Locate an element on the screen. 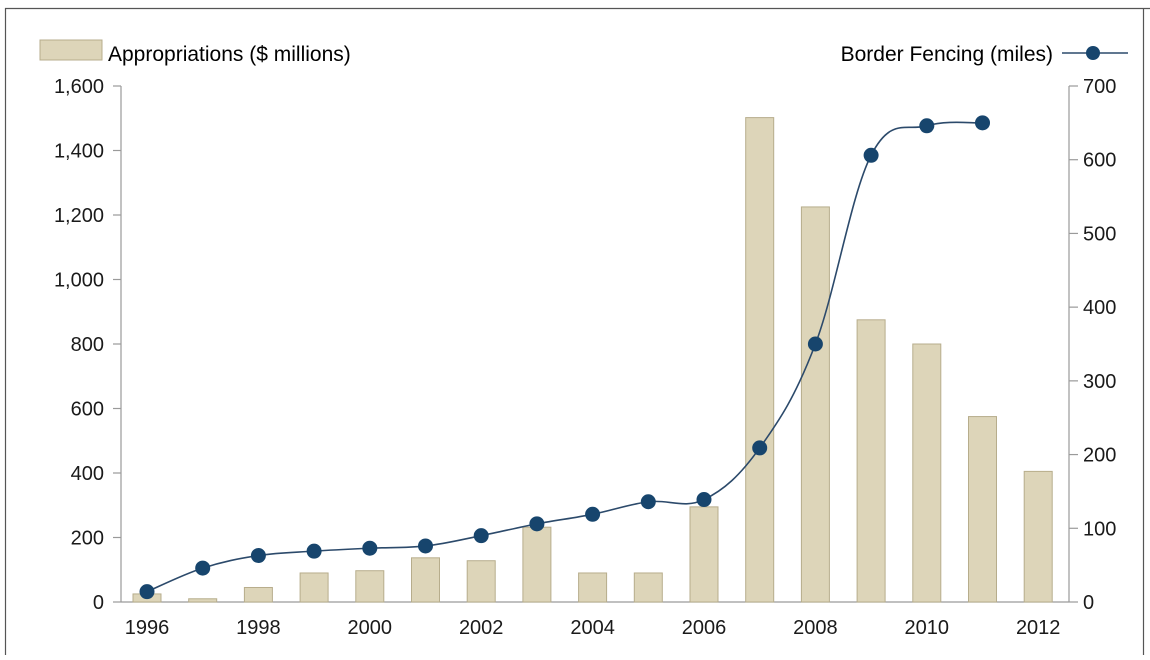  right-axis-ticks: 0 100 200 300 400 500 600 700 is located at coordinates (1092, 345).